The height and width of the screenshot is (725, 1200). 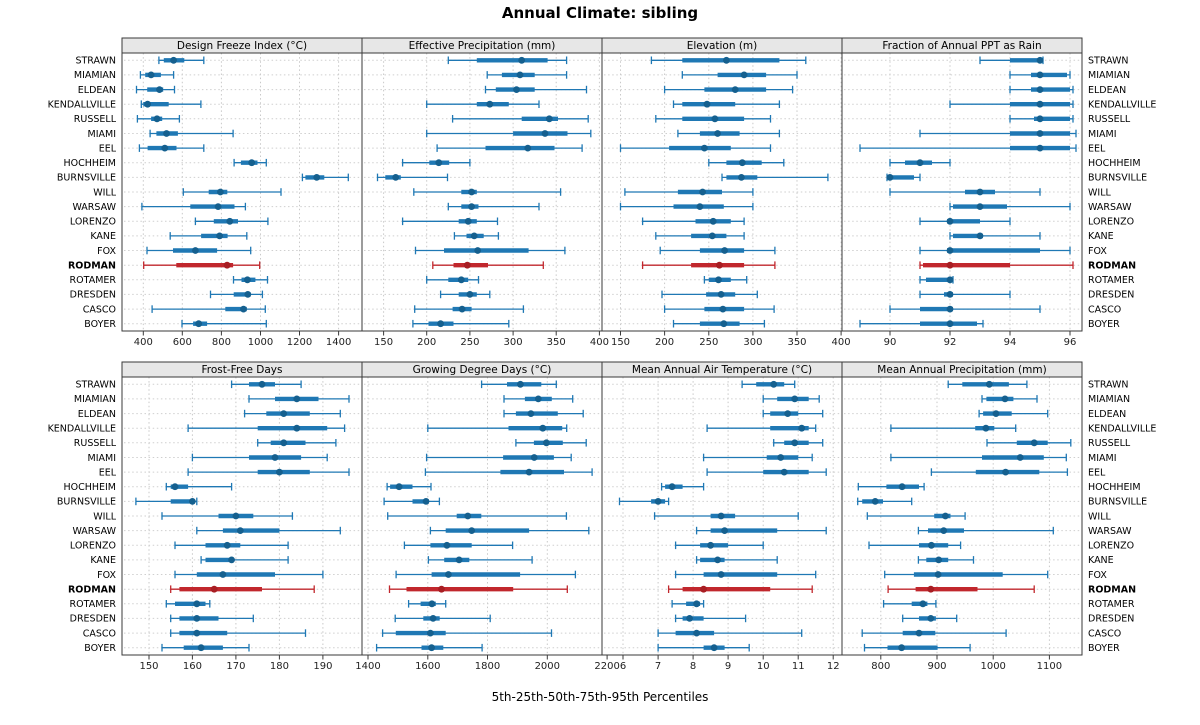 I want to click on panel-title: Elevation (m), so click(x=722, y=46).